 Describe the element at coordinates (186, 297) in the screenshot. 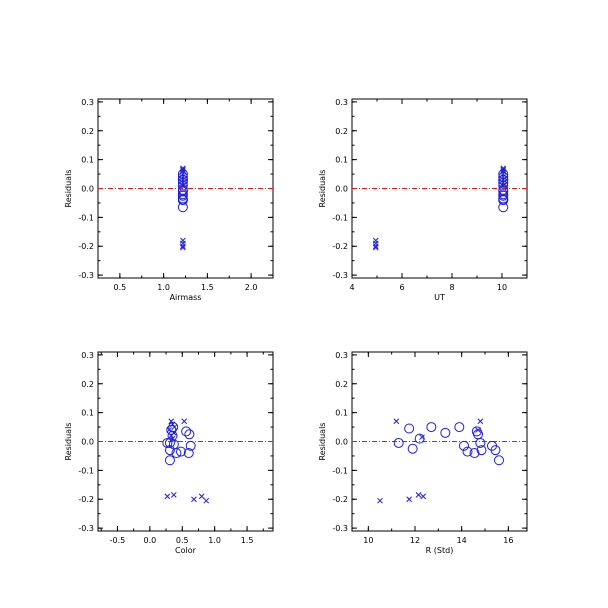

I see `x-axis-label: Airmass` at that location.